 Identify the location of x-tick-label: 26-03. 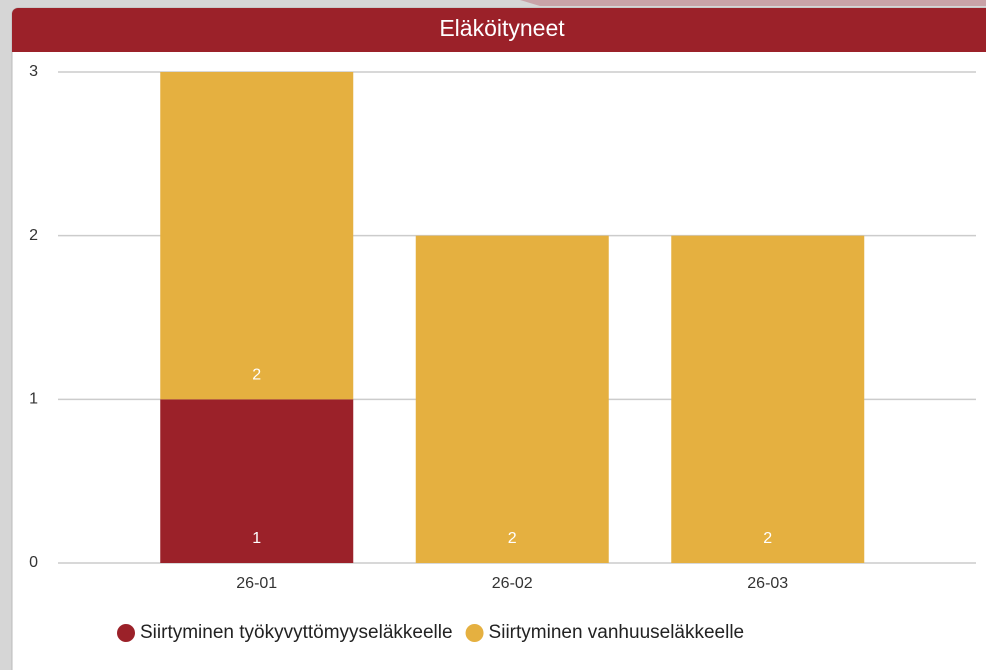
(767, 583).